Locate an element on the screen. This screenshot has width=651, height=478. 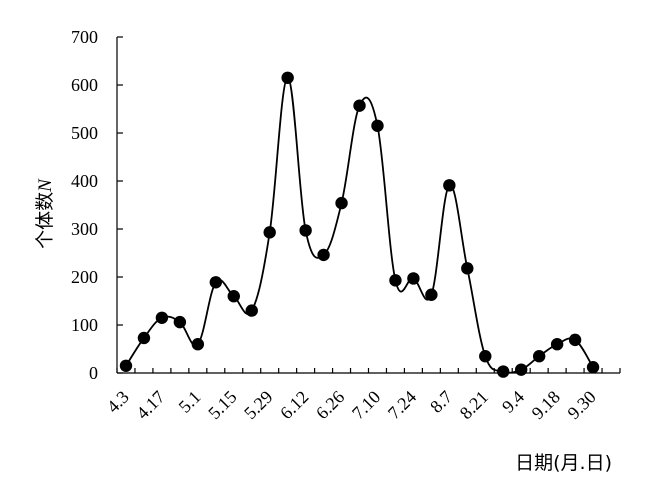
y-axis-ticks: 0 100 200 300 400 500 600 700 is located at coordinates (97, 205).